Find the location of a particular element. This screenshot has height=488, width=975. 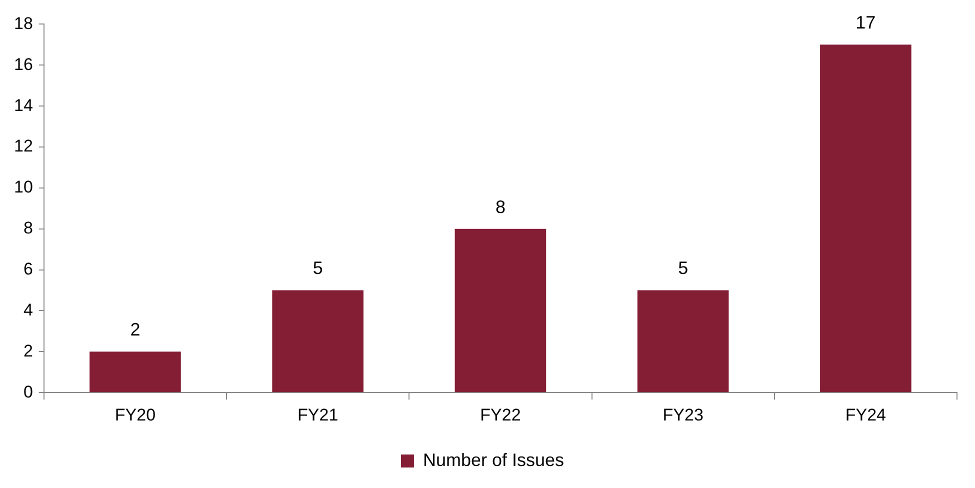

data-label: 17 is located at coordinates (866, 22).